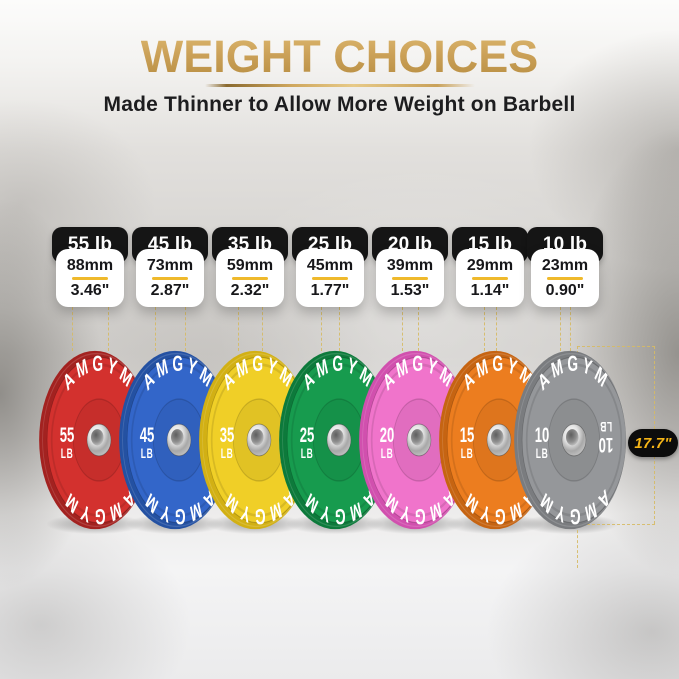 This screenshot has width=679, height=679. I want to click on bumper-plate-55lb: AMGYMAMGYM55LB55LB, so click(95, 440).